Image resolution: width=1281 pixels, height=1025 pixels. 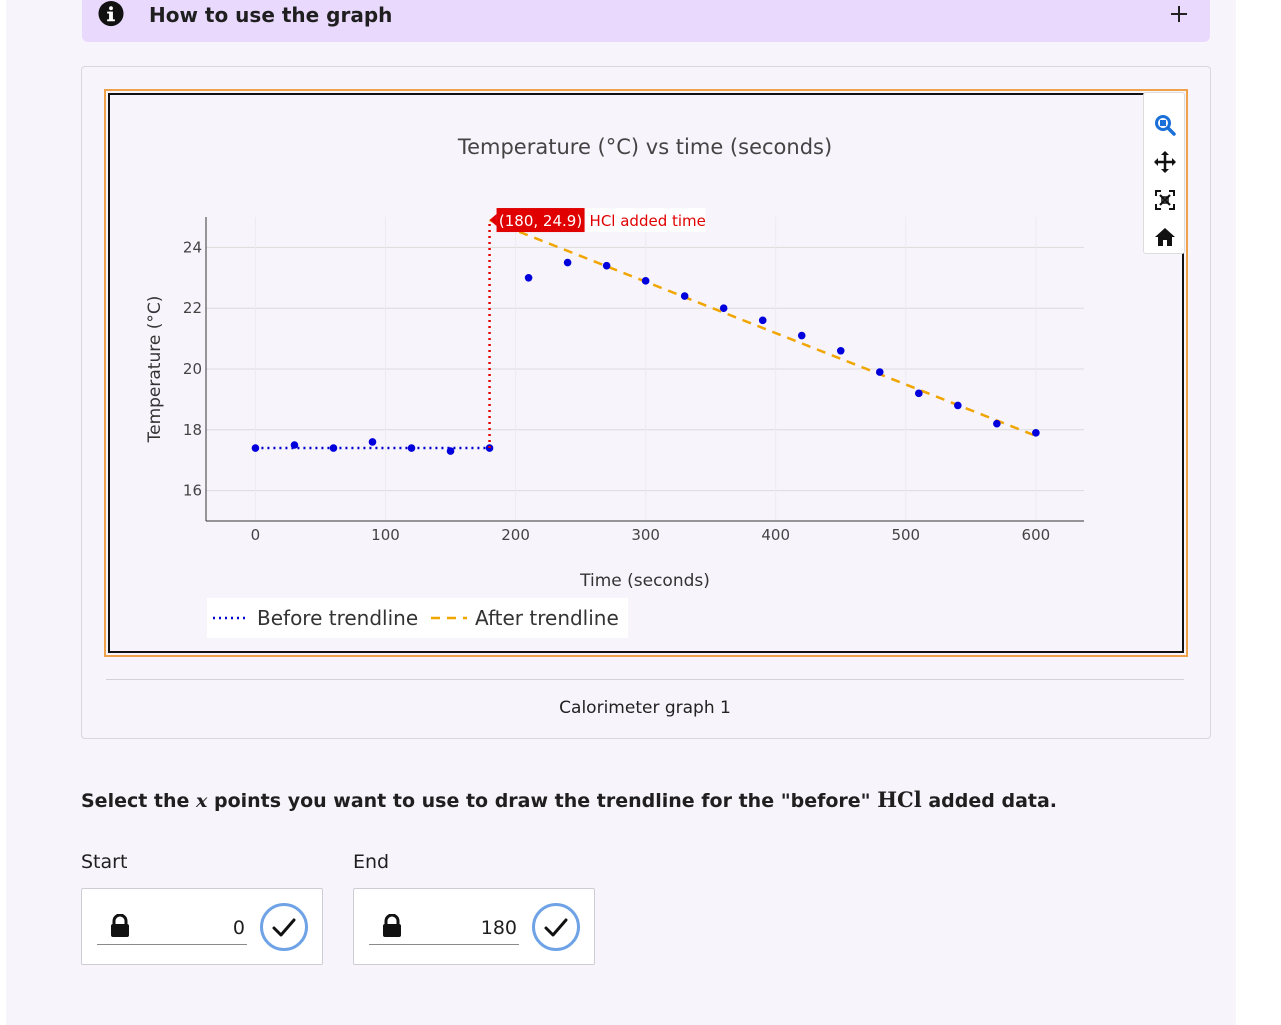 What do you see at coordinates (111, 14) in the screenshot?
I see `info-icon` at bounding box center [111, 14].